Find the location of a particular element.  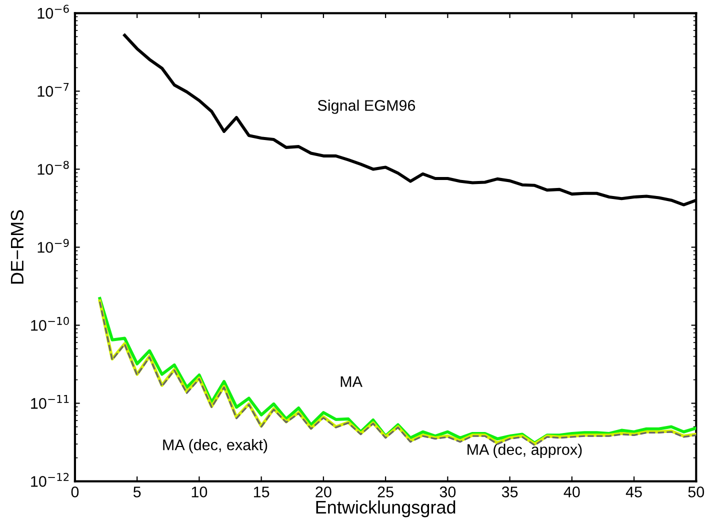

y-tick-label: 10$^{−12}$ is located at coordinates (50, 479).